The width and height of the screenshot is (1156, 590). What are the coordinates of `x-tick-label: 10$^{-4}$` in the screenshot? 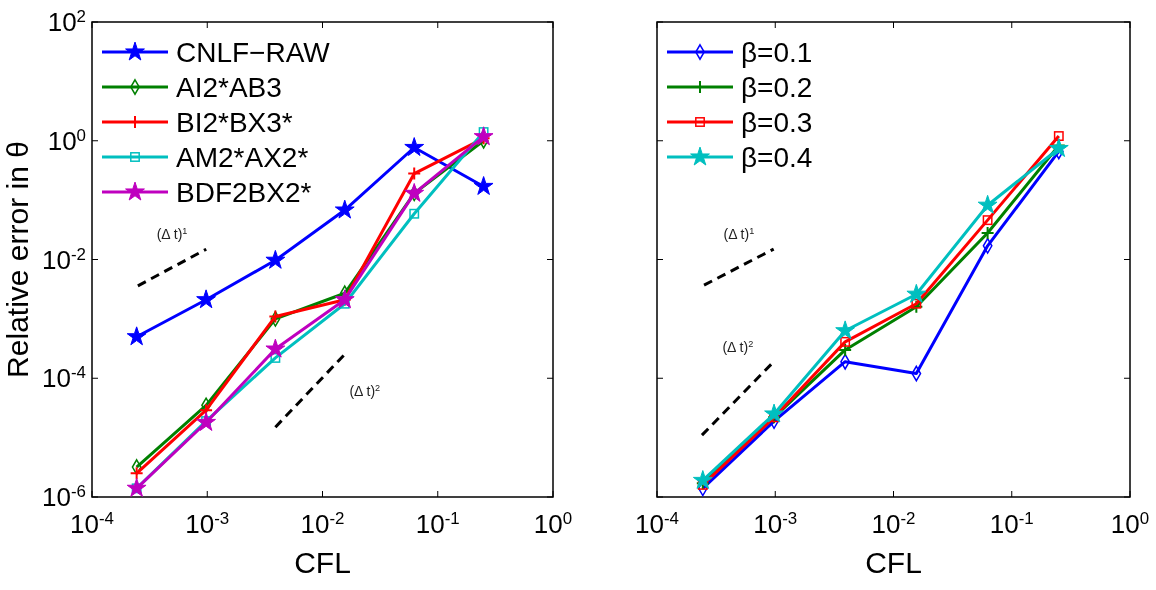 It's located at (657, 523).